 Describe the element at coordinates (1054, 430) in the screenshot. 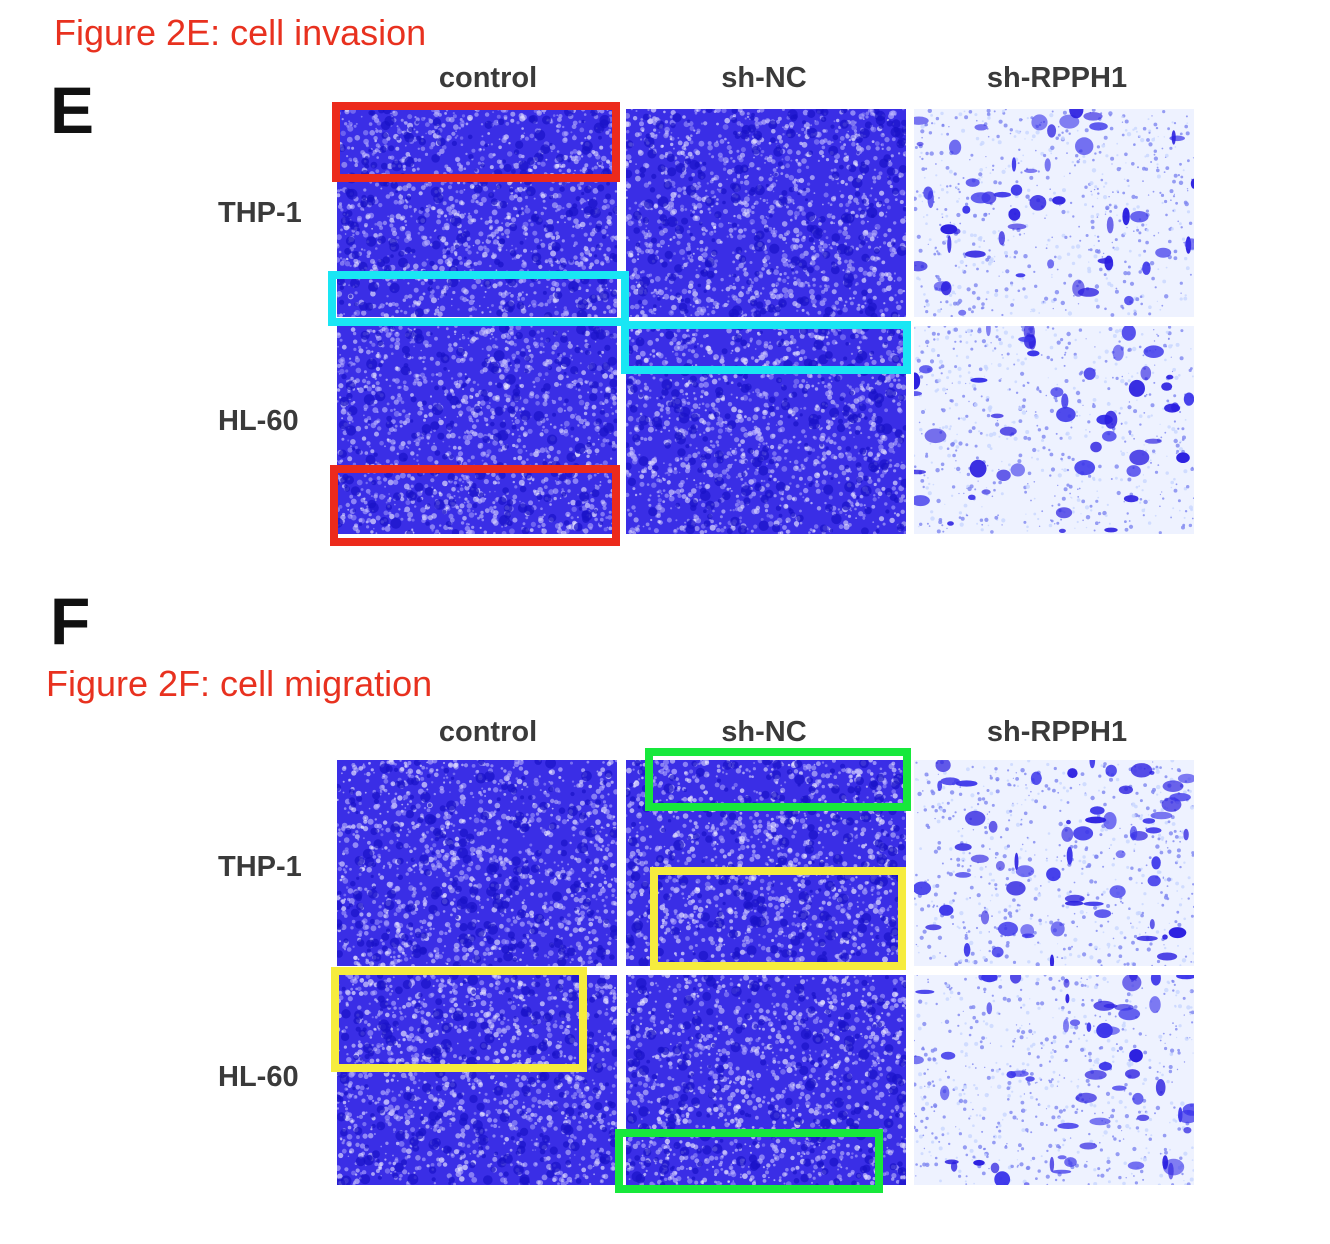

I see `figure-e-image-hl60-sh-rpph1` at that location.